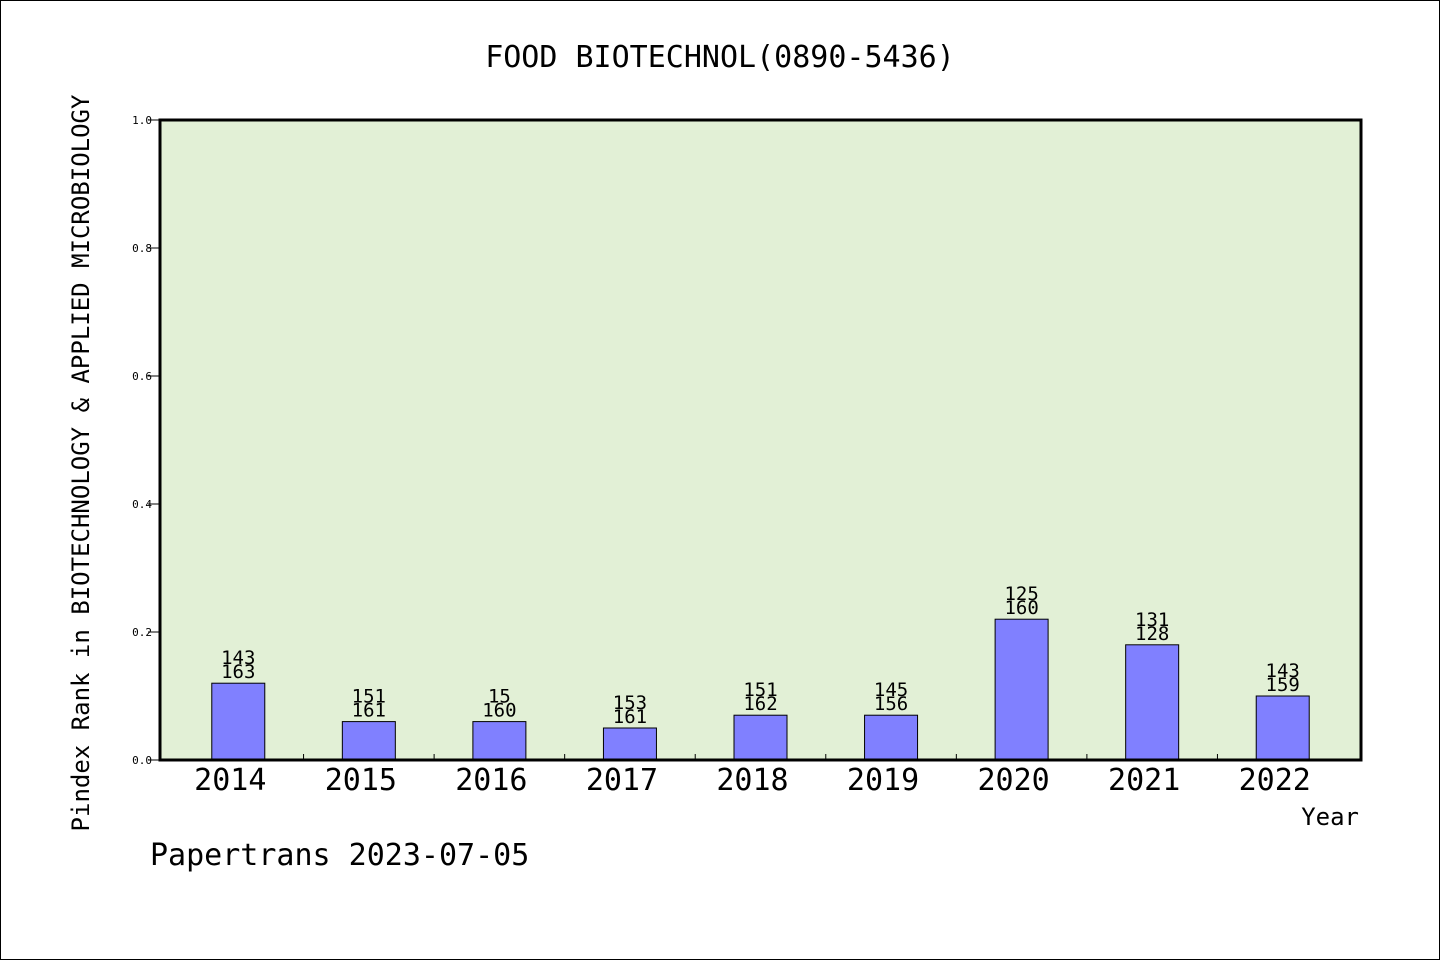 This screenshot has height=964, width=1440. I want to click on chart-title: FOOD BIOTECHNOL(0890-5436), so click(720, 57).